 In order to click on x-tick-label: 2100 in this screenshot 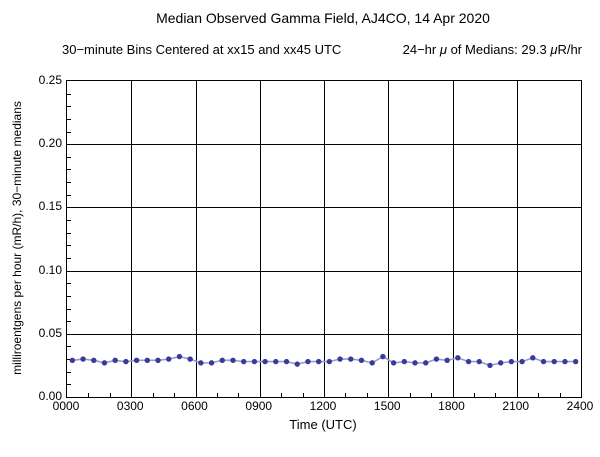, I will do `click(516, 406)`.